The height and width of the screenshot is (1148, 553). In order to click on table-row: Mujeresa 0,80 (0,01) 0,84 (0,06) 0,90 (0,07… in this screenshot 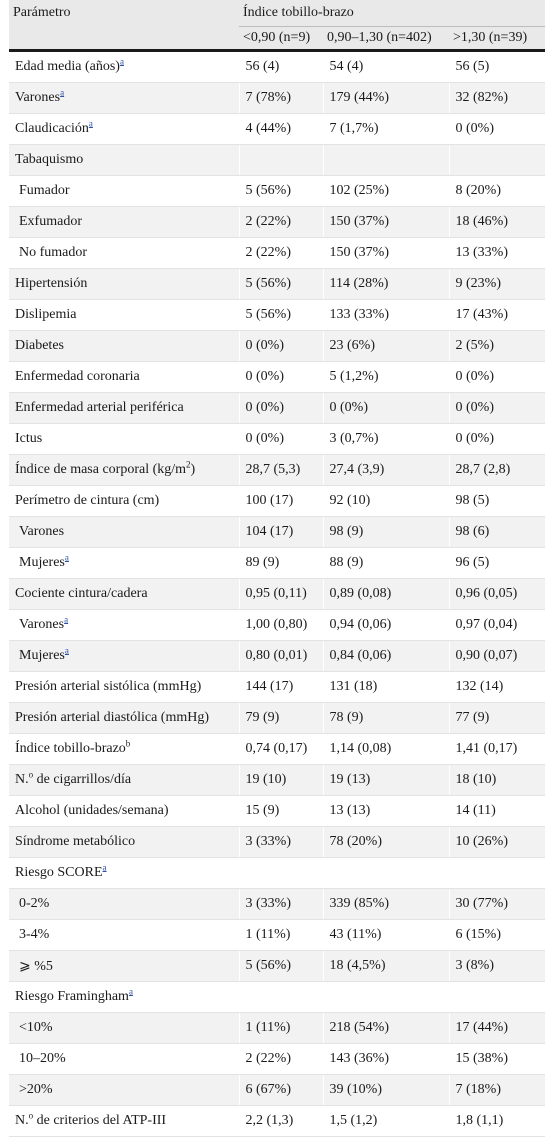, I will do `click(277, 656)`.